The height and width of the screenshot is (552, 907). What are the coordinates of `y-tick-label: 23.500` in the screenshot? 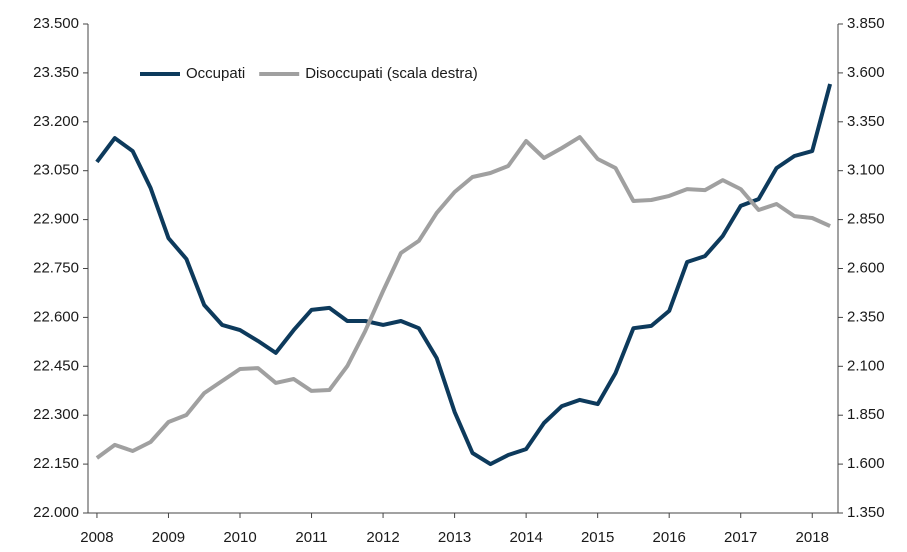 It's located at (56, 23).